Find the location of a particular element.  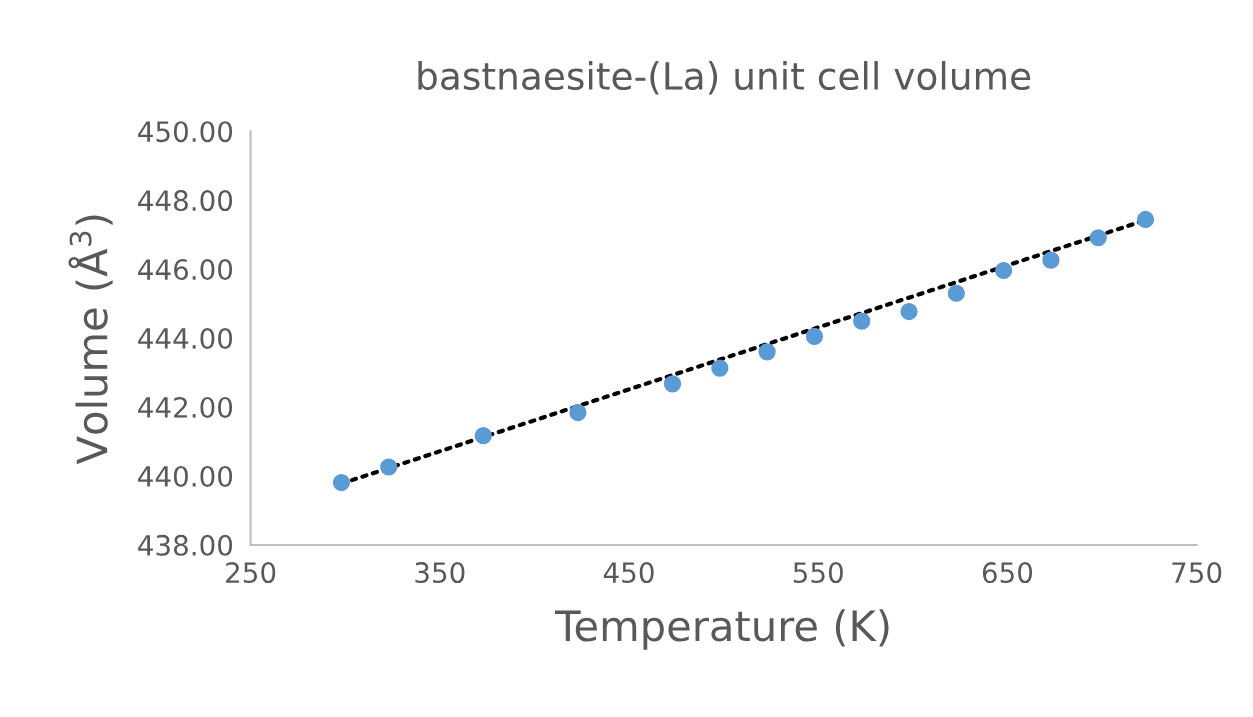

y-tick-label: 450.00 is located at coordinates (185, 132).